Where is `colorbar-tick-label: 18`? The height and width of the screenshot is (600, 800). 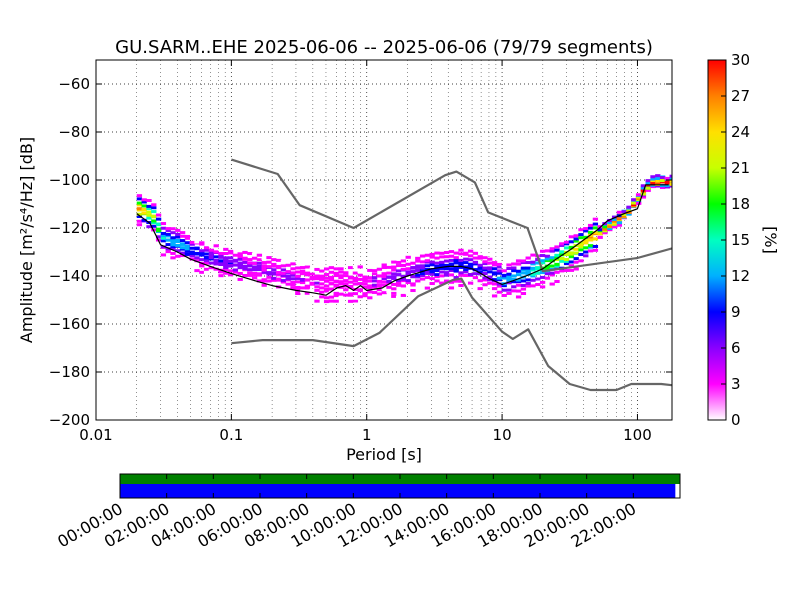
colorbar-tick-label: 18 is located at coordinates (740, 204).